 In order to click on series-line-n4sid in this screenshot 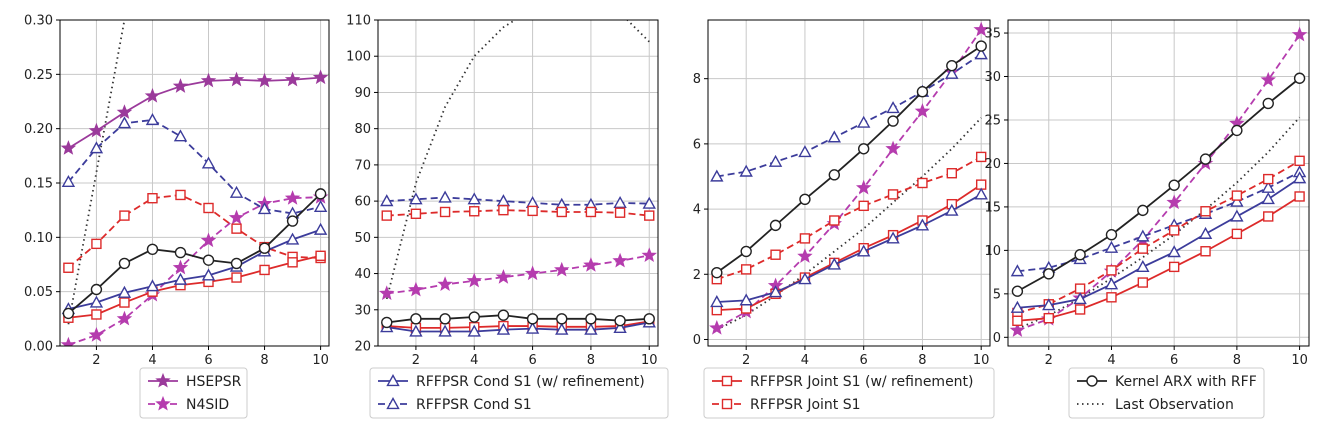, I will do `click(194, 271)`.